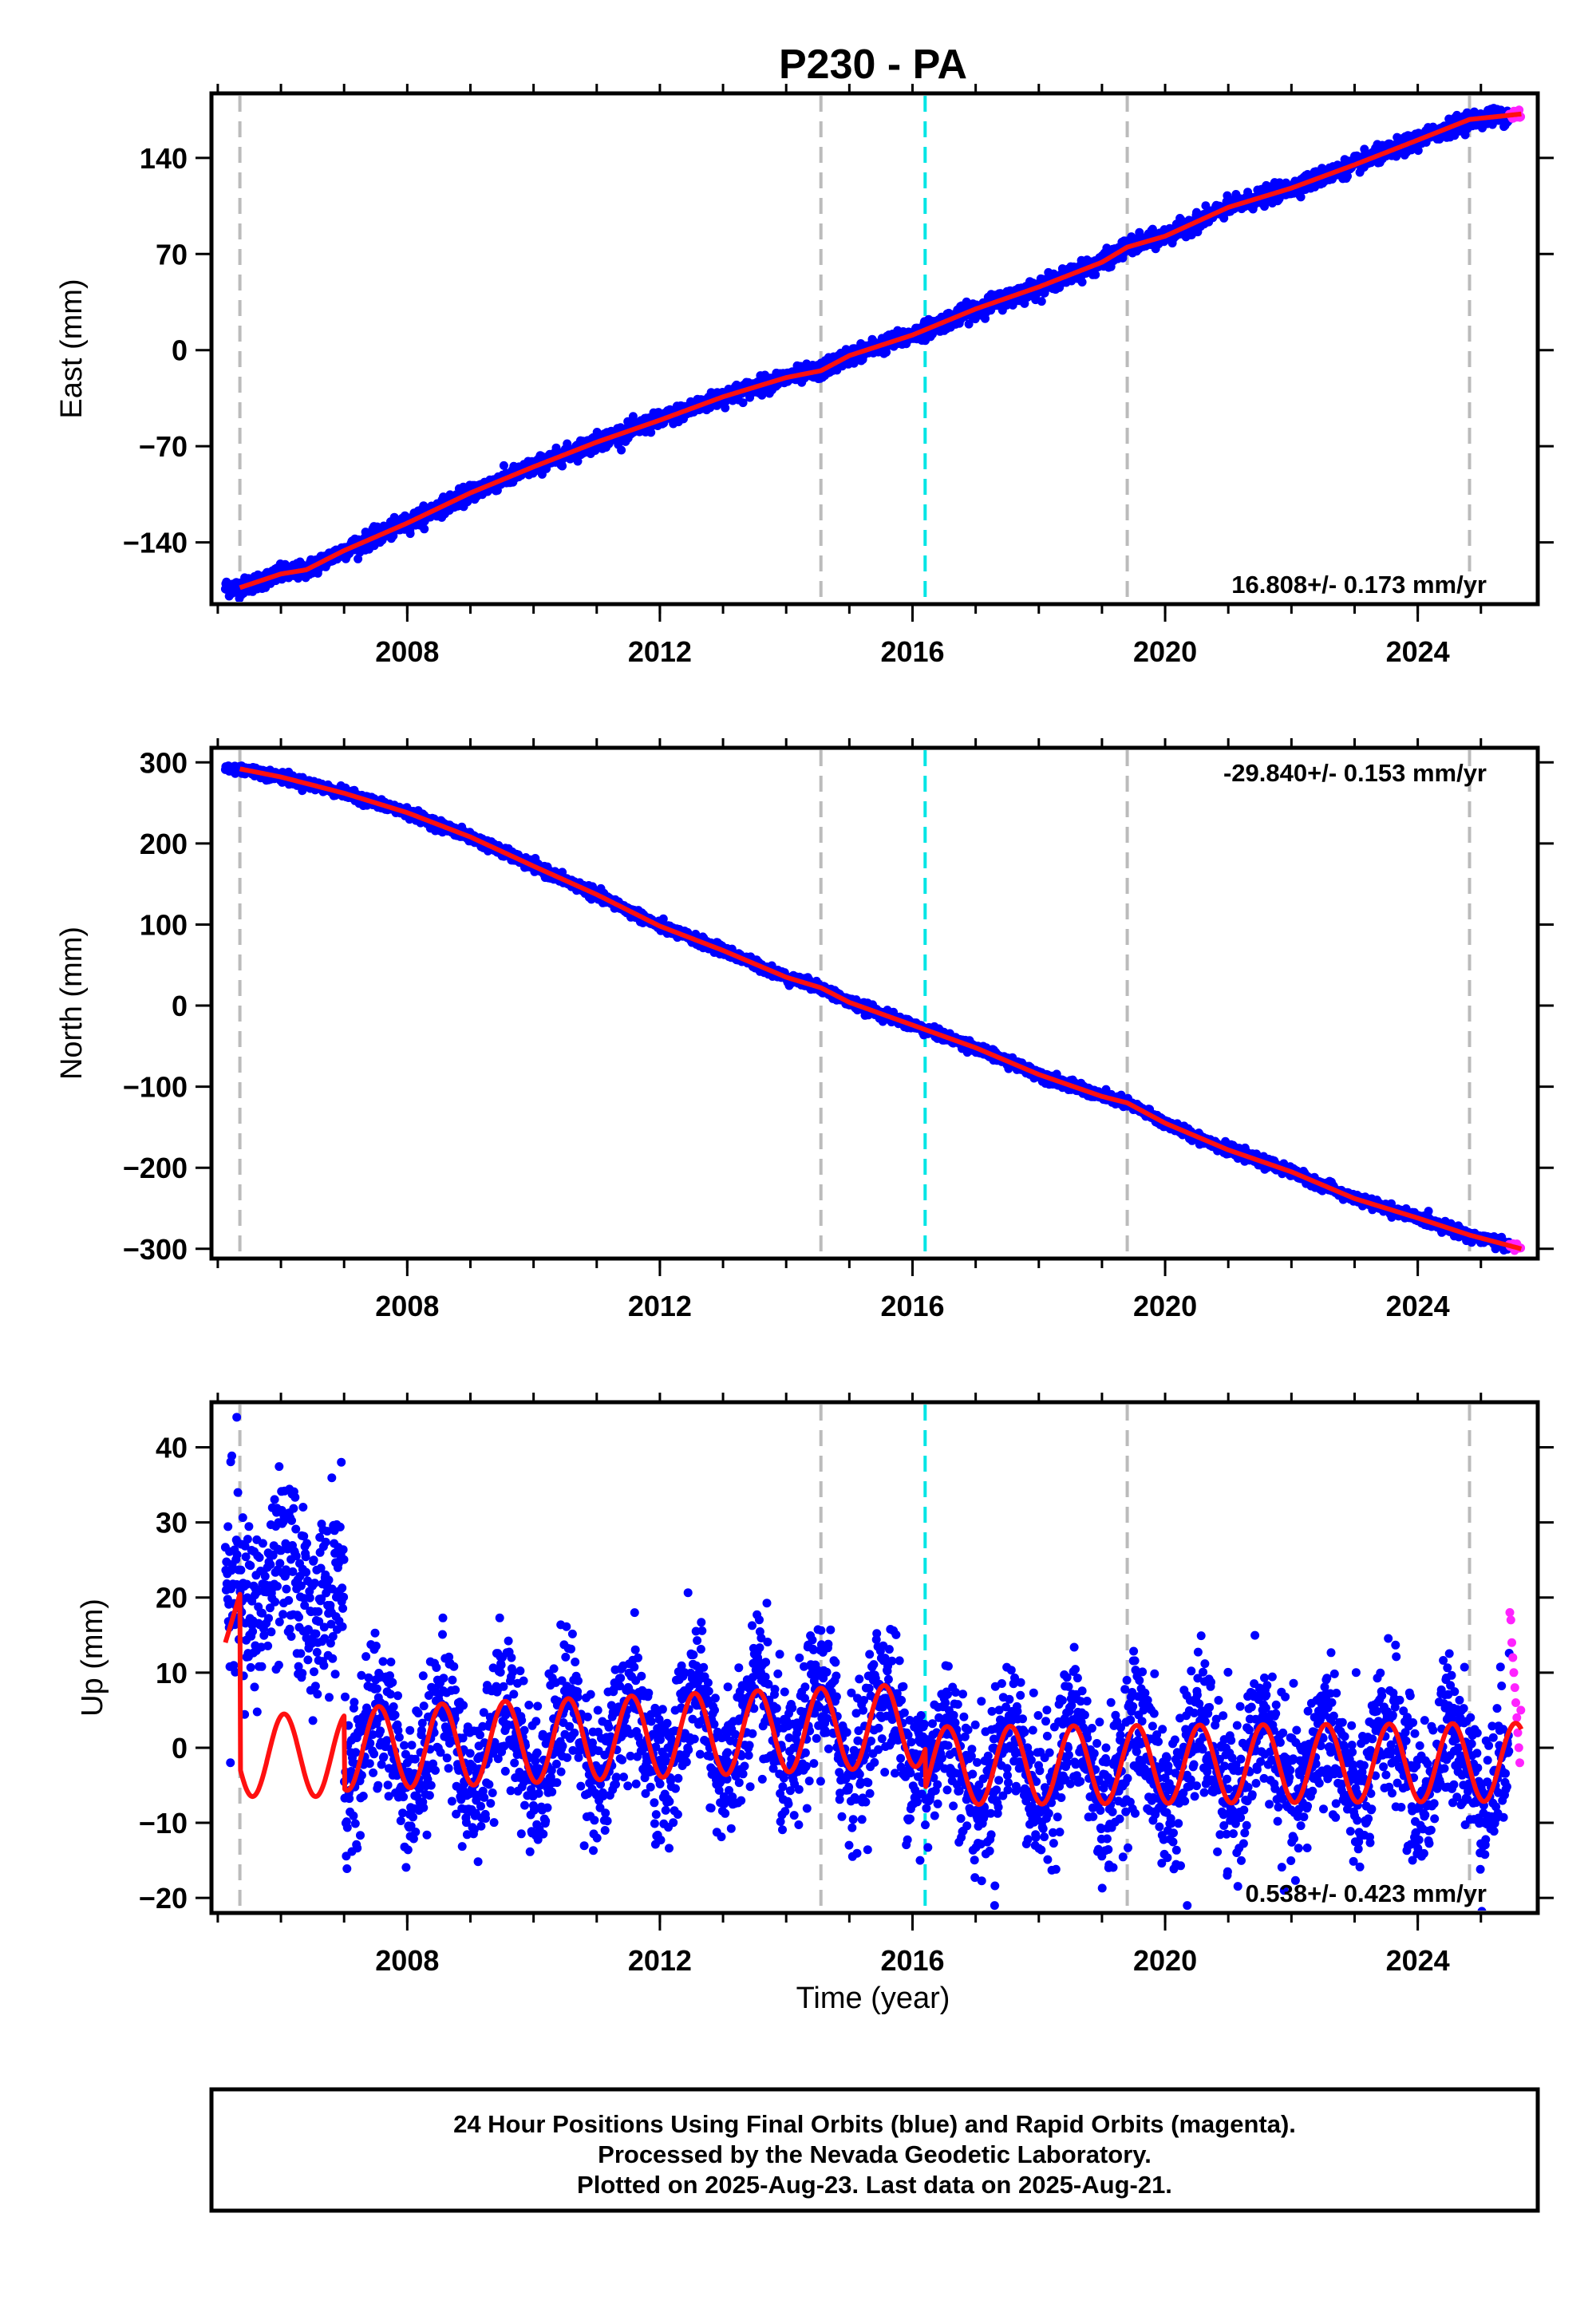  Describe the element at coordinates (155, 1249) in the screenshot. I see `y-tick-label: −300` at that location.